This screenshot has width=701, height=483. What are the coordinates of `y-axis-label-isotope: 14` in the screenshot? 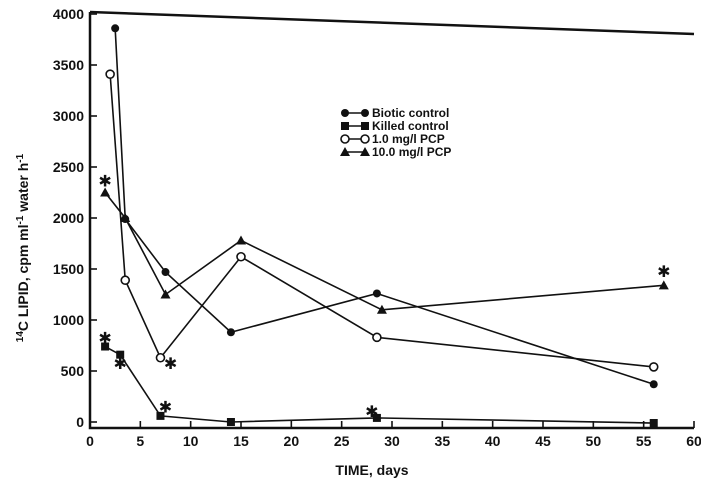 It's located at (20, 337).